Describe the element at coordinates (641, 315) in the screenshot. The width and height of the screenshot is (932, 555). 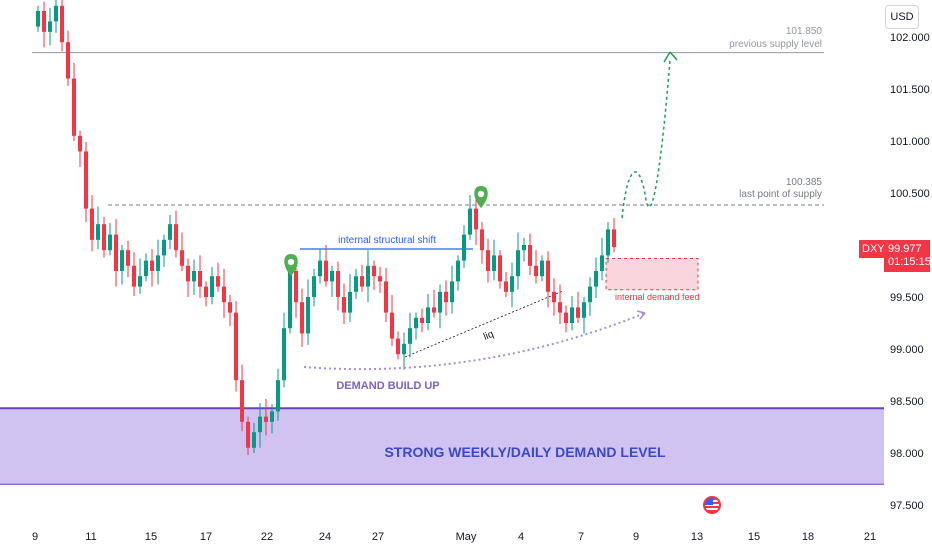
I see `demand-build-arrowhead` at that location.